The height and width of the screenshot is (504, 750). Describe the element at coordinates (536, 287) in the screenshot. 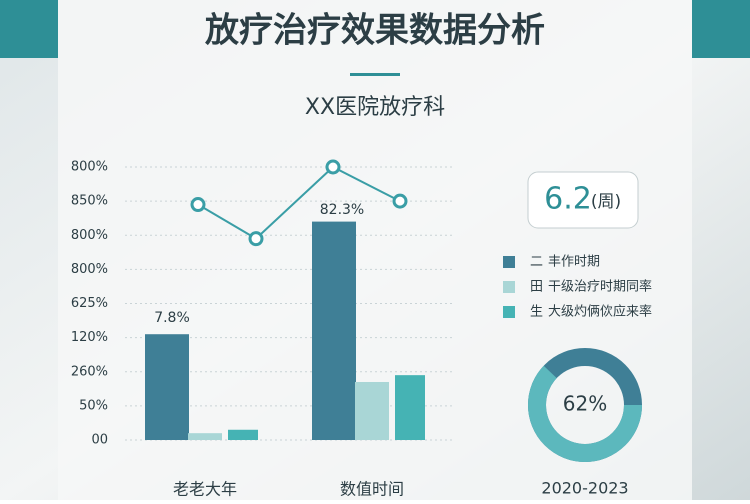

I see `legend-marker-label: 田` at that location.